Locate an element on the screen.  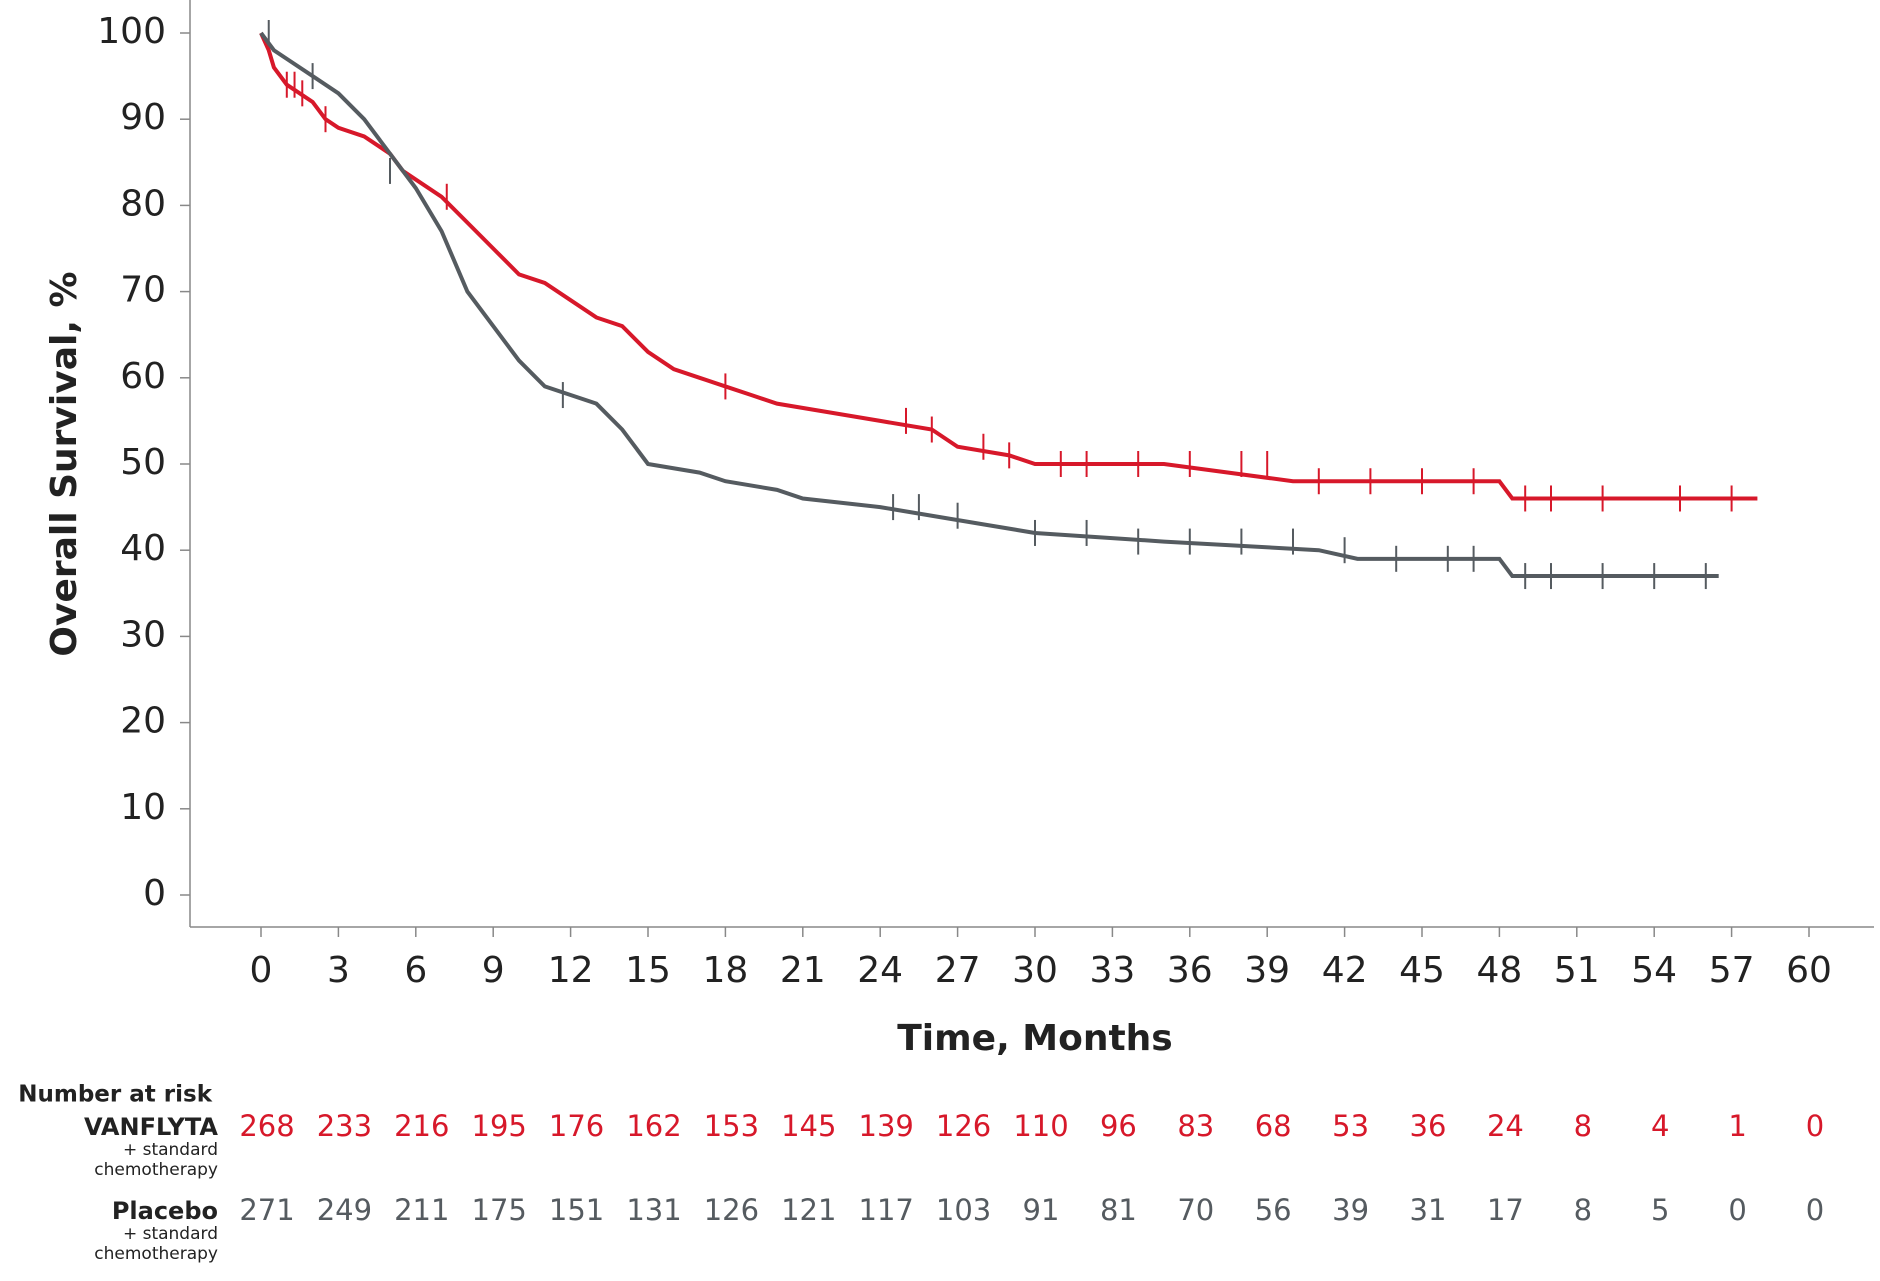
x-tick-label: 12 is located at coordinates (571, 970).